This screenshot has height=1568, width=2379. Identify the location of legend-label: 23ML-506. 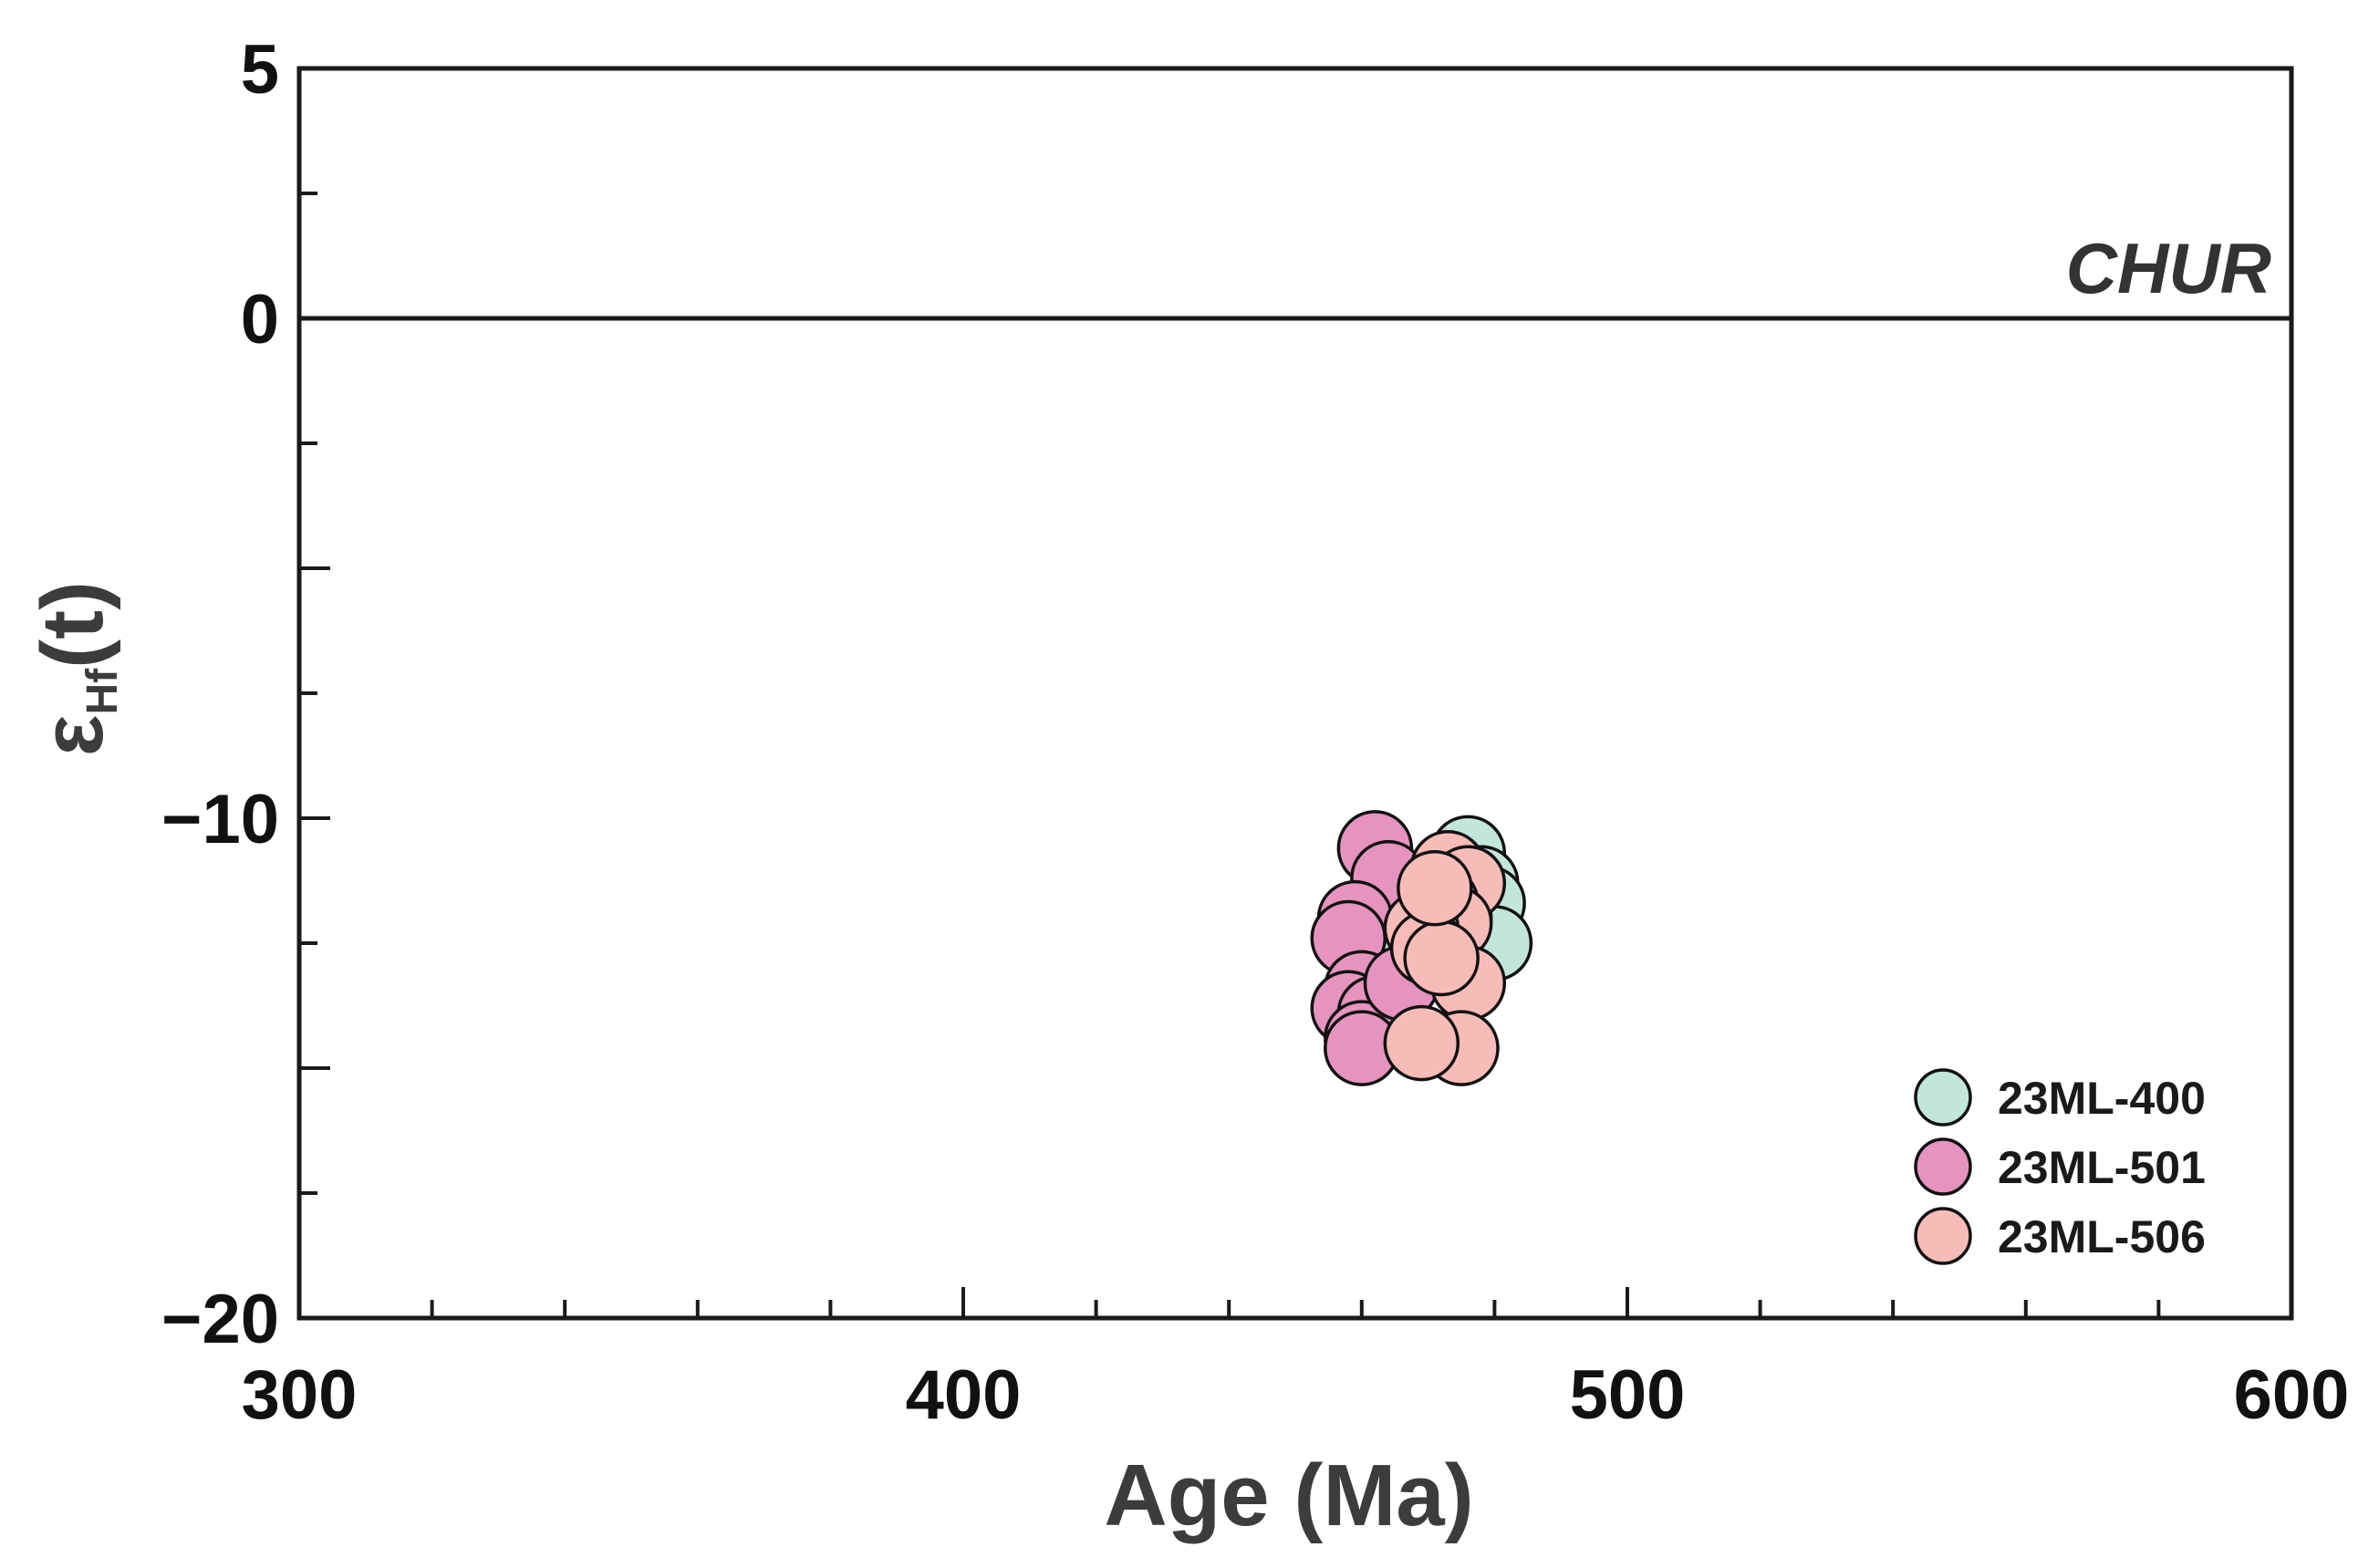
(2102, 1236).